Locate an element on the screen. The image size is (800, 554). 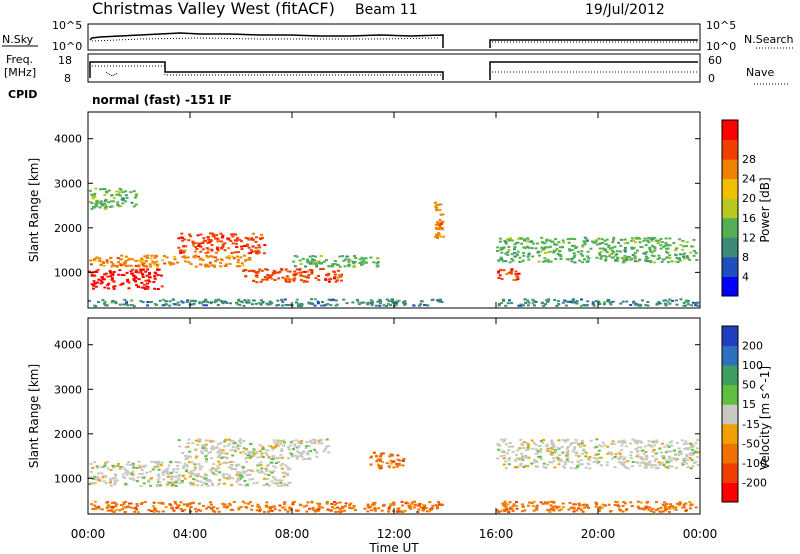
colorbar-swatch is located at coordinates (730, 149).